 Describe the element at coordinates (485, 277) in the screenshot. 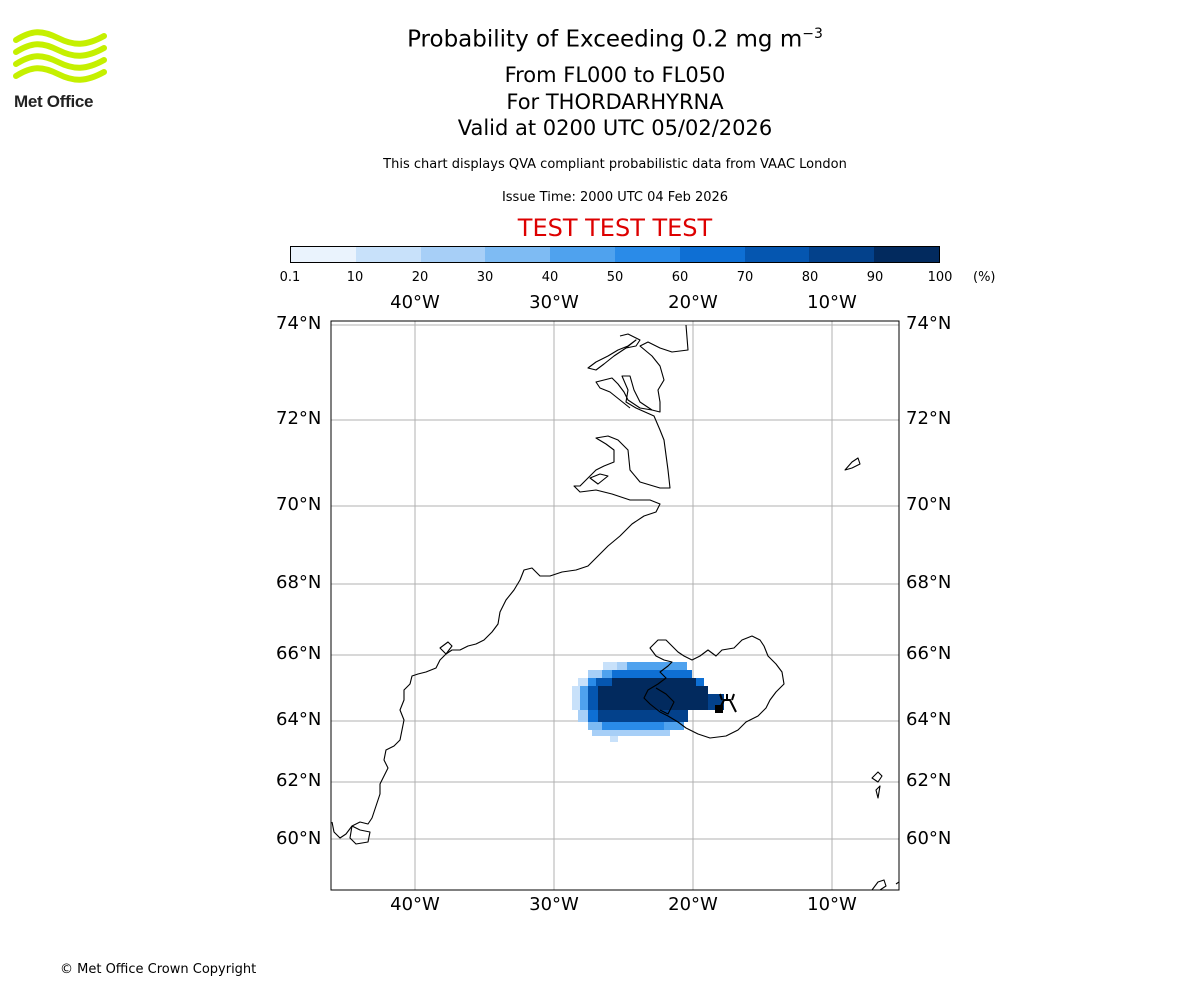

I see `colorbar-tick-label: 30` at that location.